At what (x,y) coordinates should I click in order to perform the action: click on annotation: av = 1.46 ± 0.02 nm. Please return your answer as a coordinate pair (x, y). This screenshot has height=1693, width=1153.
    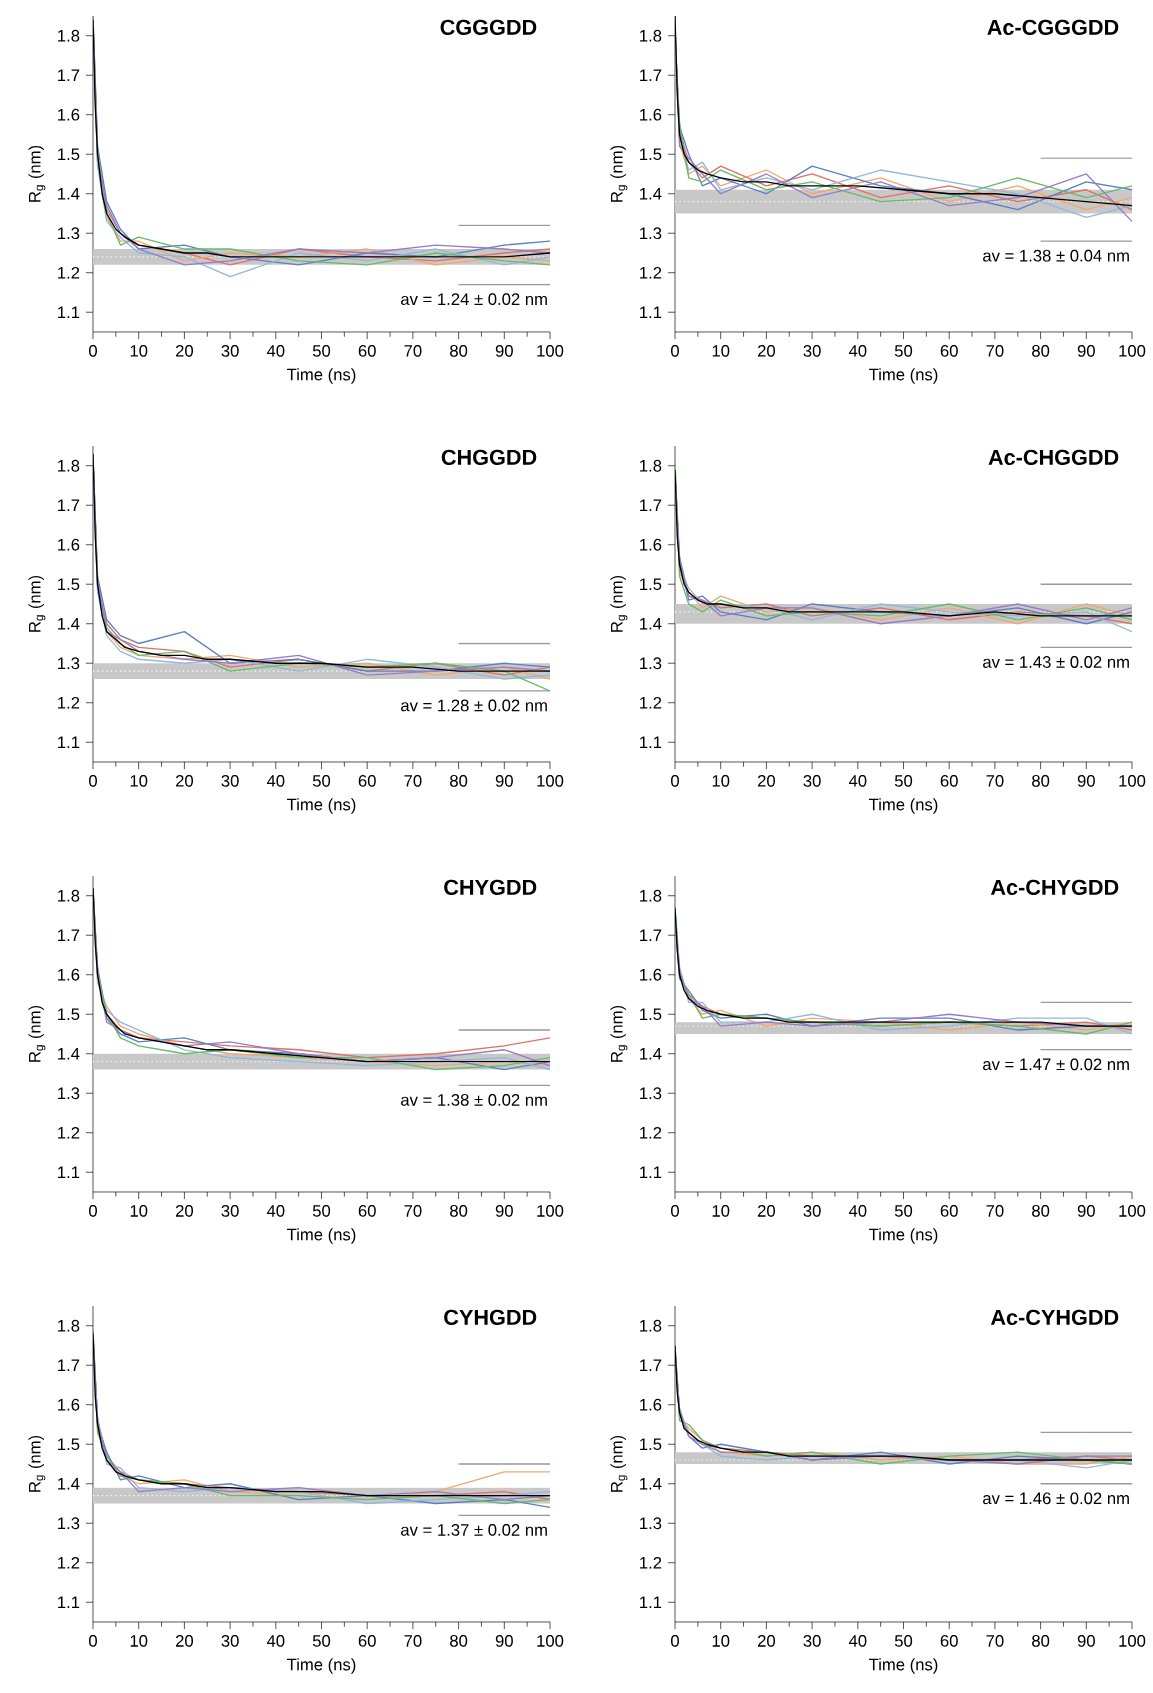
    Looking at the image, I should click on (1056, 1498).